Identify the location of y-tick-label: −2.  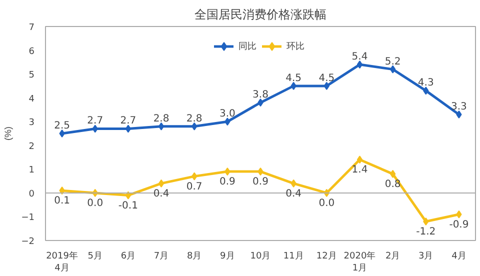
(28, 242).